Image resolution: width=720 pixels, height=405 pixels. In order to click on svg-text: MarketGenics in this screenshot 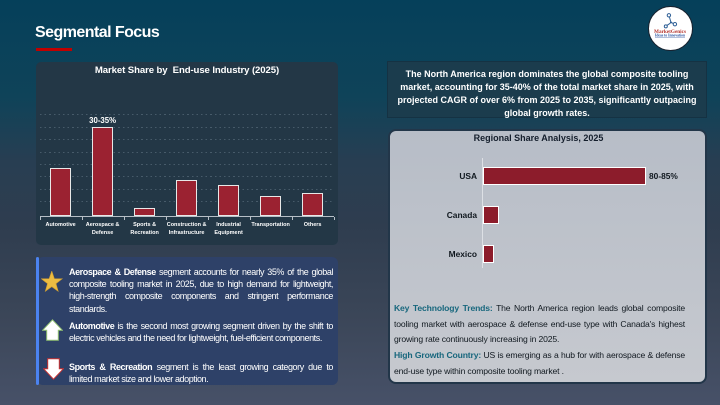, I will do `click(670, 32)`.